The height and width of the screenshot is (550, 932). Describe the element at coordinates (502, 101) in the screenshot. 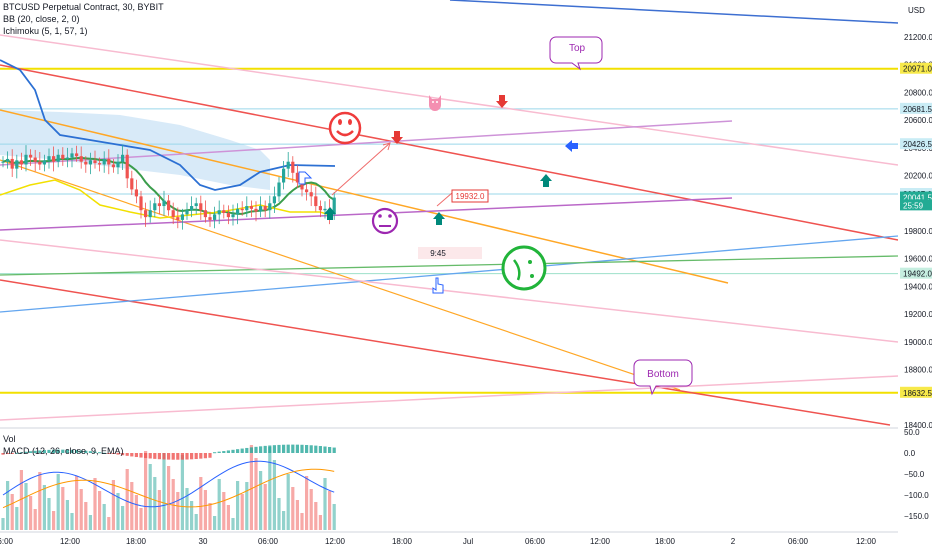

I see `down-arrow-icon` at that location.